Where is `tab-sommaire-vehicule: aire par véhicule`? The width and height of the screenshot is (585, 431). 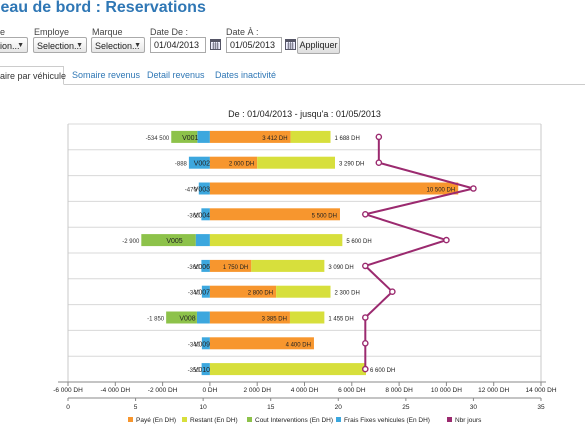 tab-sommaire-vehicule: aire par véhicule is located at coordinates (33, 75).